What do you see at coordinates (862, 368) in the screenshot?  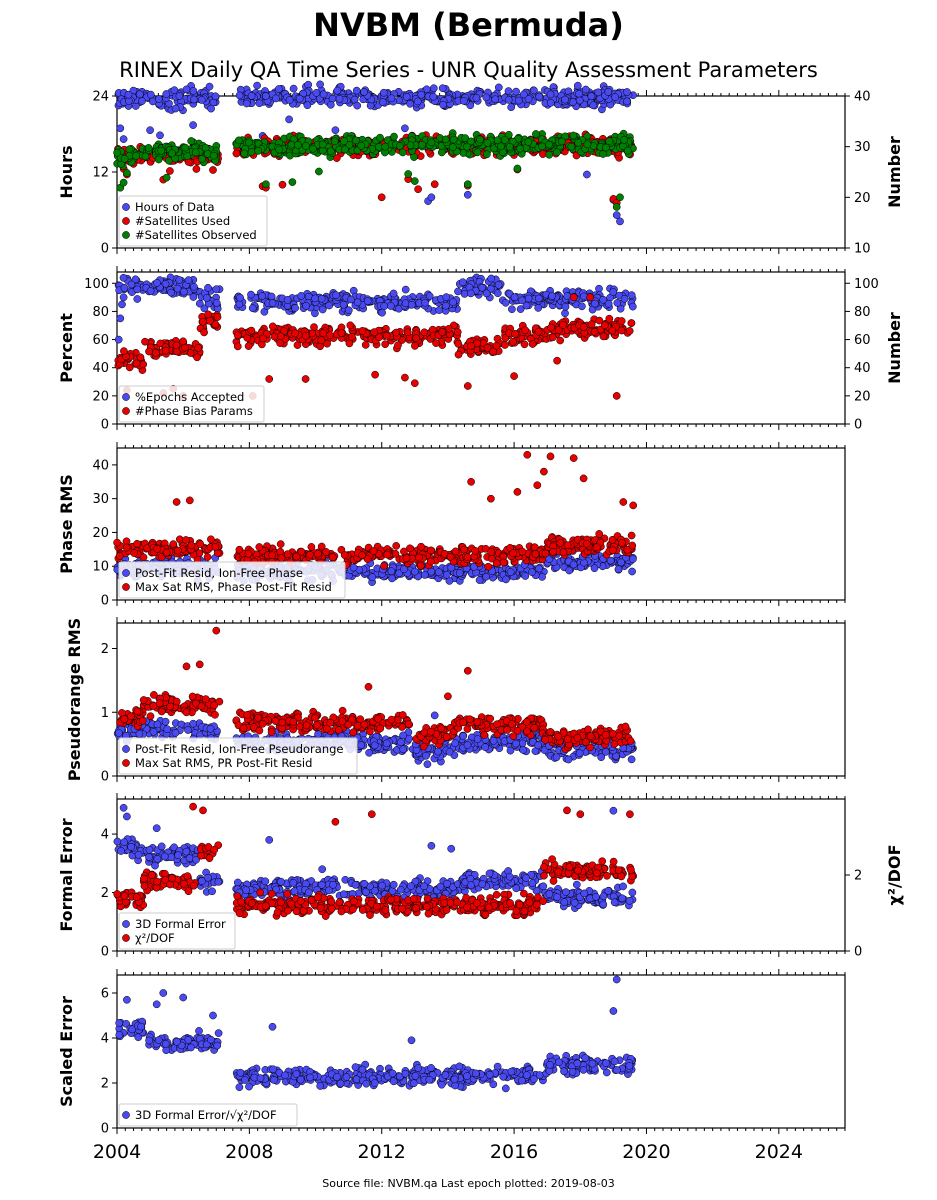 I see `y-tick-label-right: 40` at bounding box center [862, 368].